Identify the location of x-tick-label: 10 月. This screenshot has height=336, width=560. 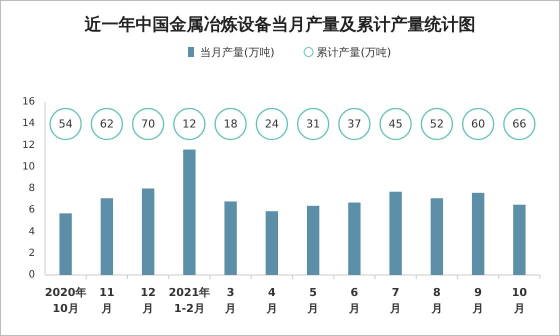
(520, 300).